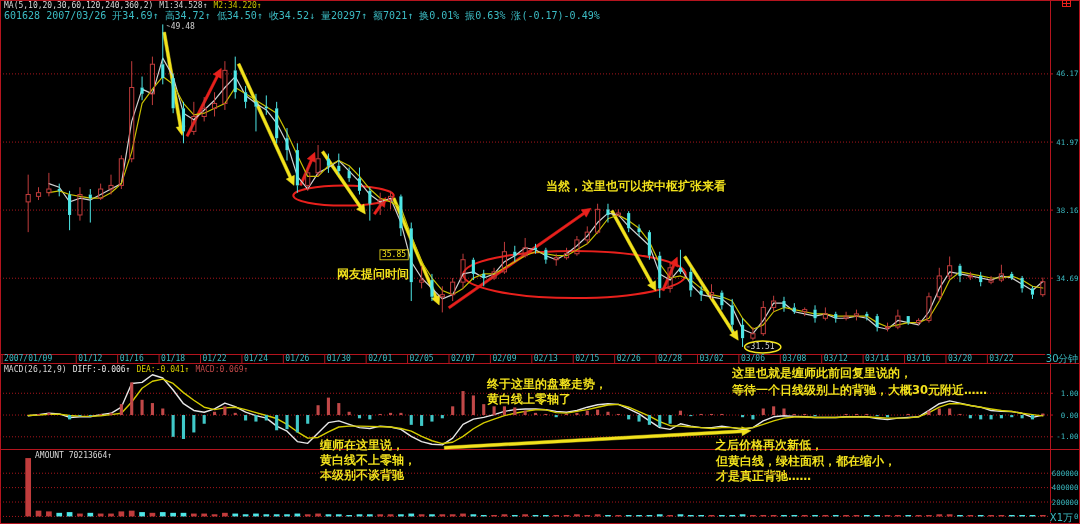  Describe the element at coordinates (302, 15) in the screenshot. I see `text: 601628 2007/03/26 开34.69↑ 高34.72↑ 低34.50↑ 收34.52↓ 量20297↑ 额7021↑ 换0.01% 振0.63% 涨(-0.17)-0.49%` at that location.